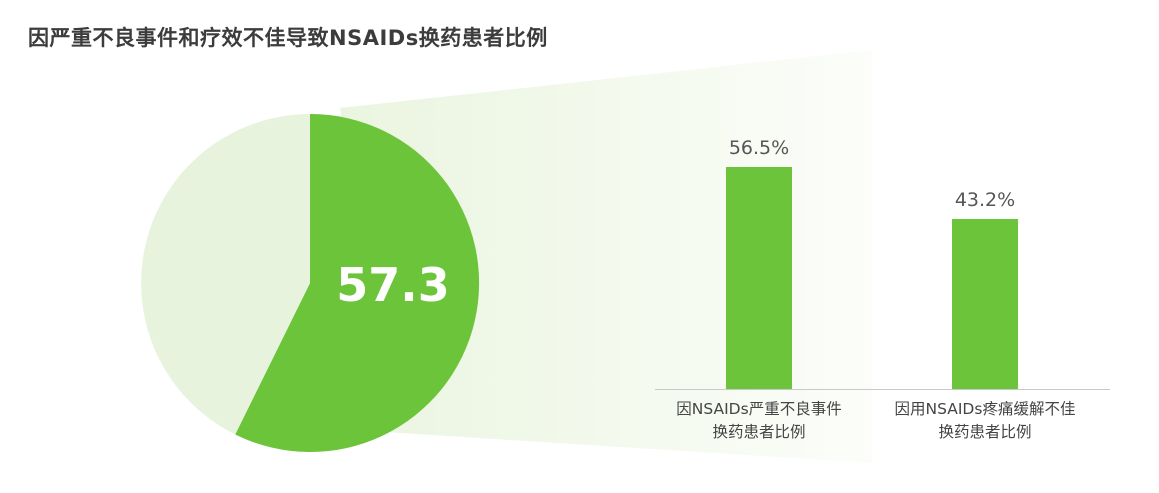  I want to click on category-line: 因用NSAIDs疼痛缓解不佳, so click(985, 409).